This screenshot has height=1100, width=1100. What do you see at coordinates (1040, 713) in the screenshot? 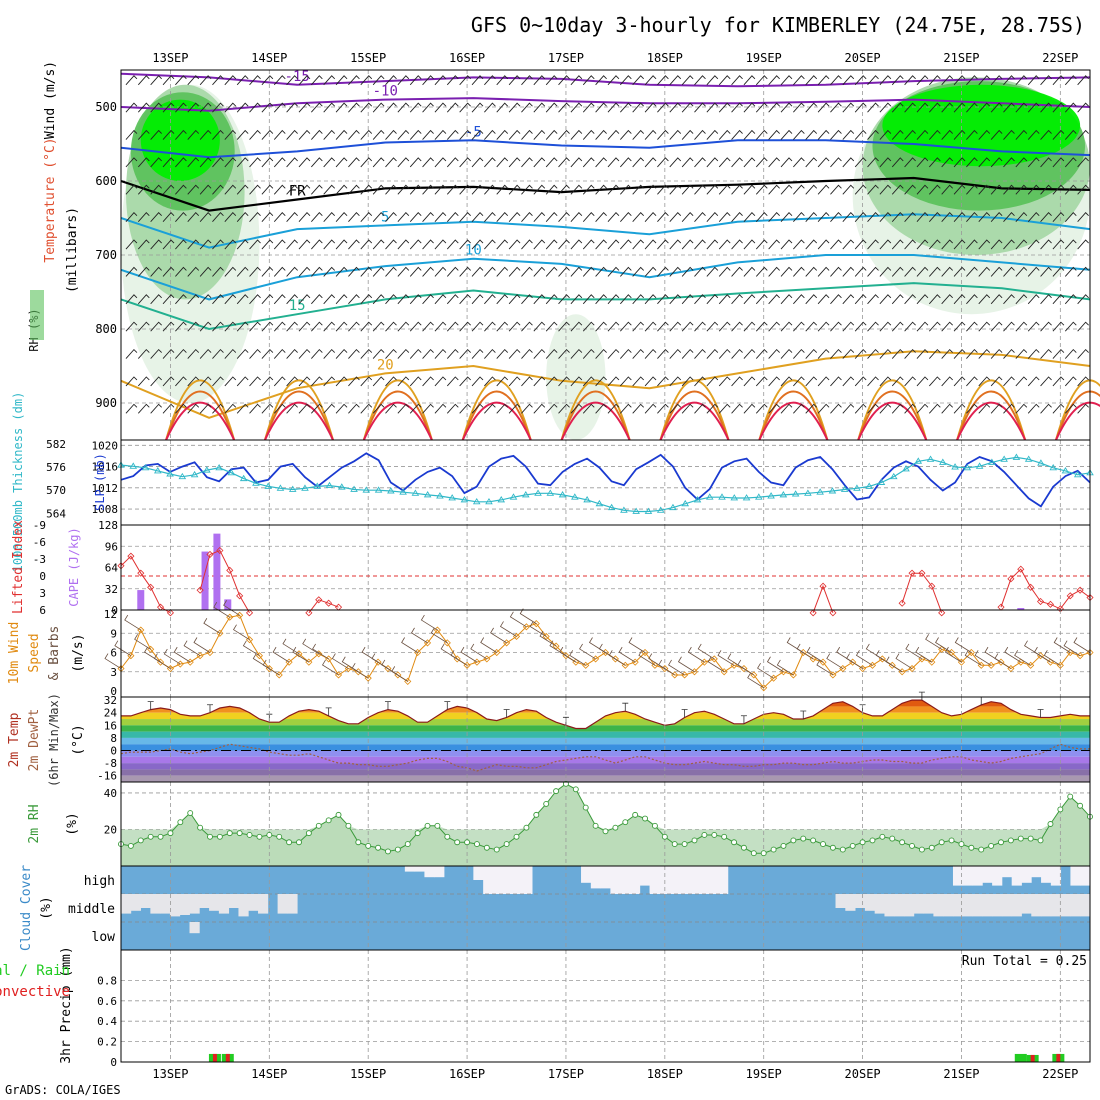
I see `temp-minmax-whisker` at bounding box center [1040, 713].